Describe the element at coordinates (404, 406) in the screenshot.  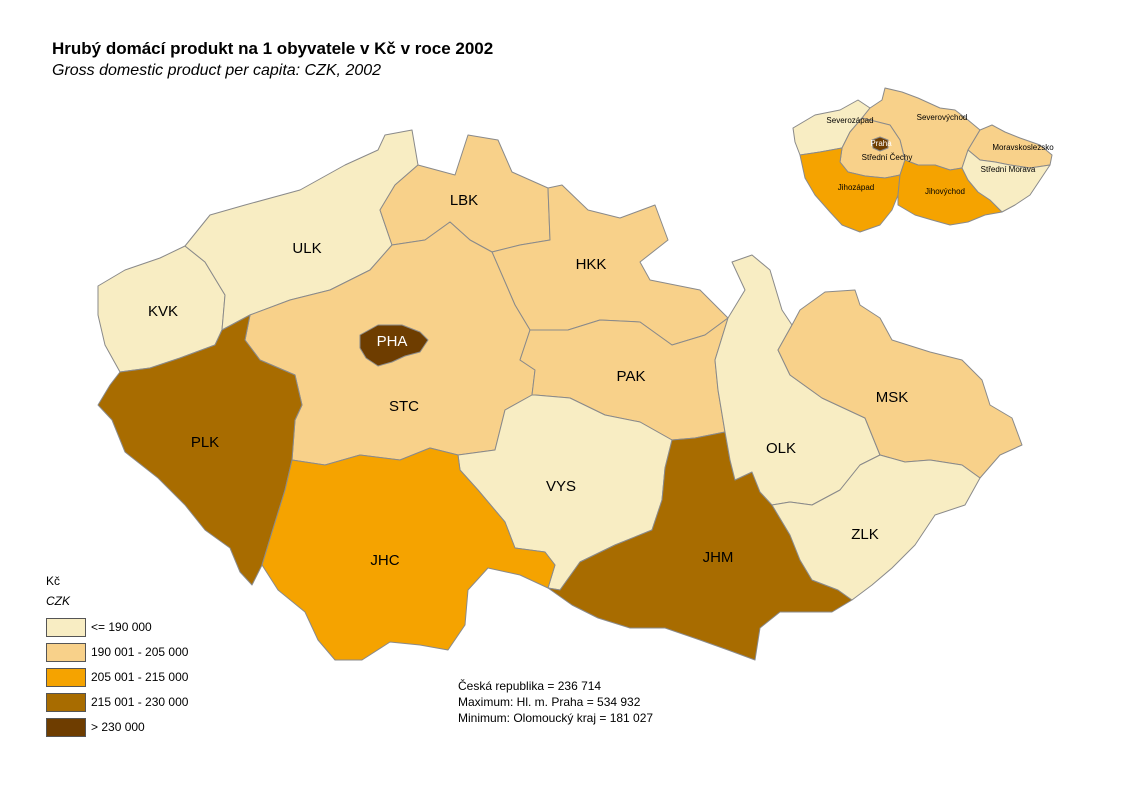
I see `label-stc: STC` at that location.